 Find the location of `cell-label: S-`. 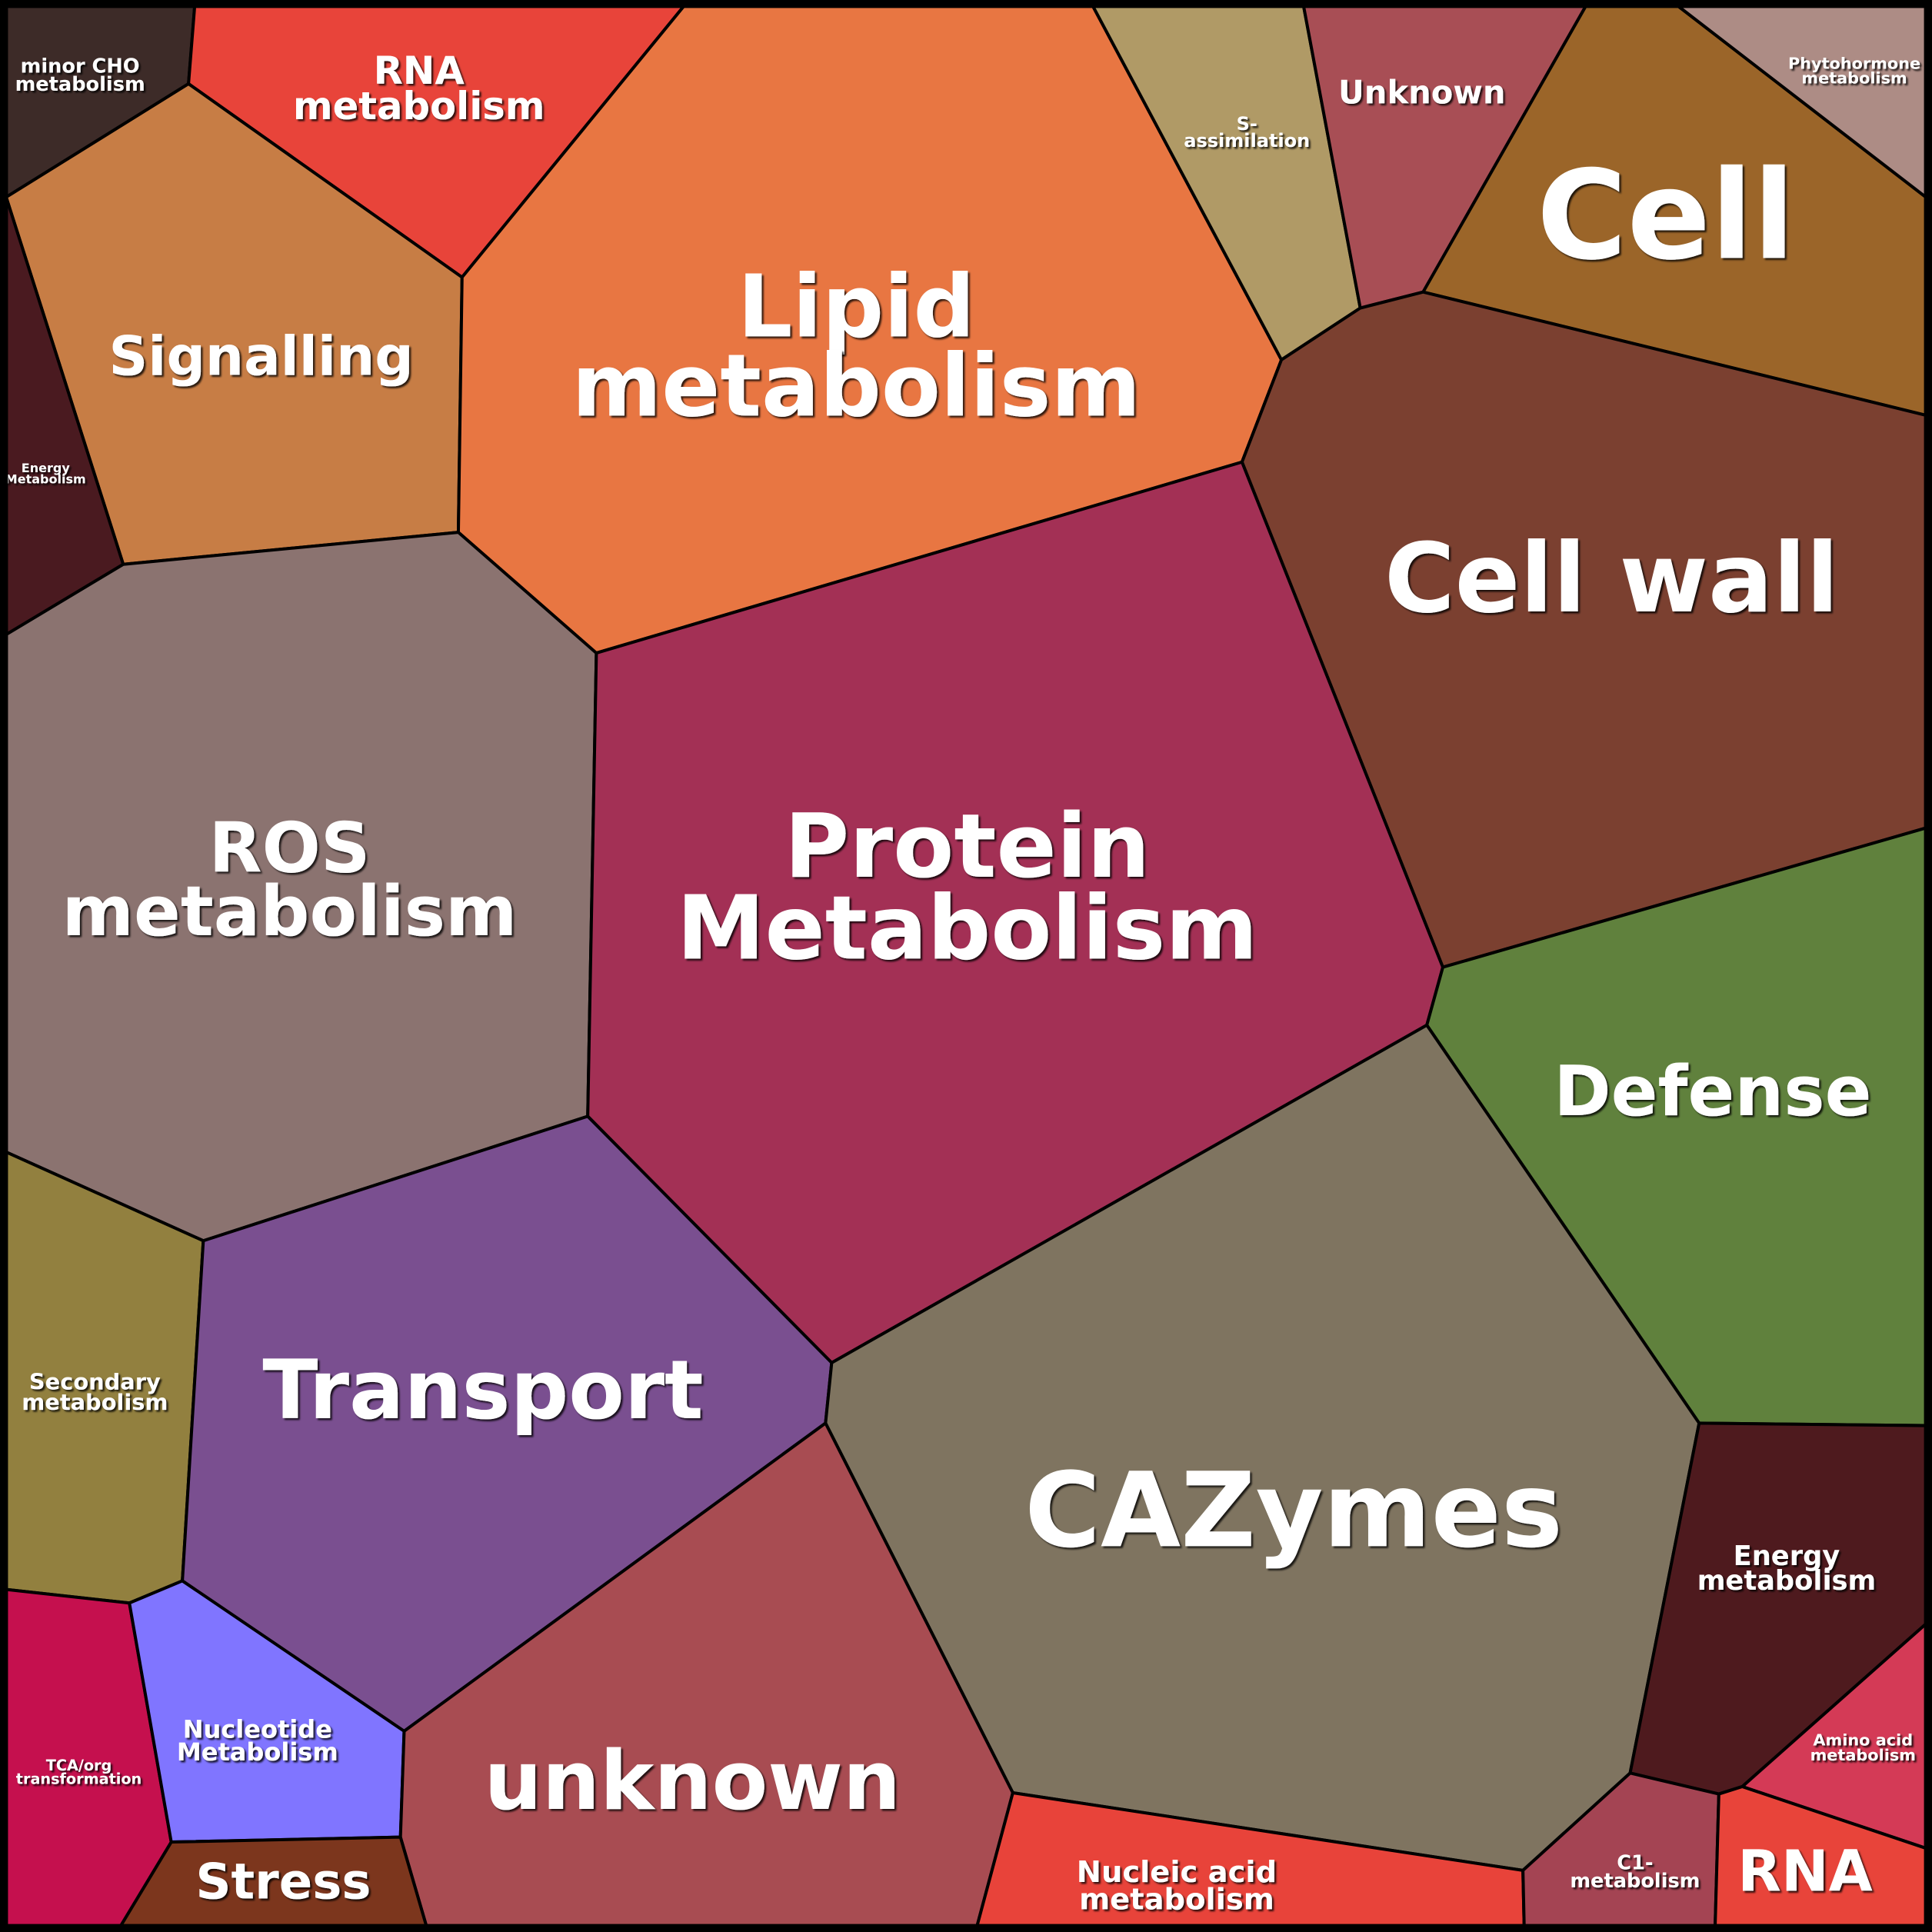

cell-label: S- is located at coordinates (1247, 124).